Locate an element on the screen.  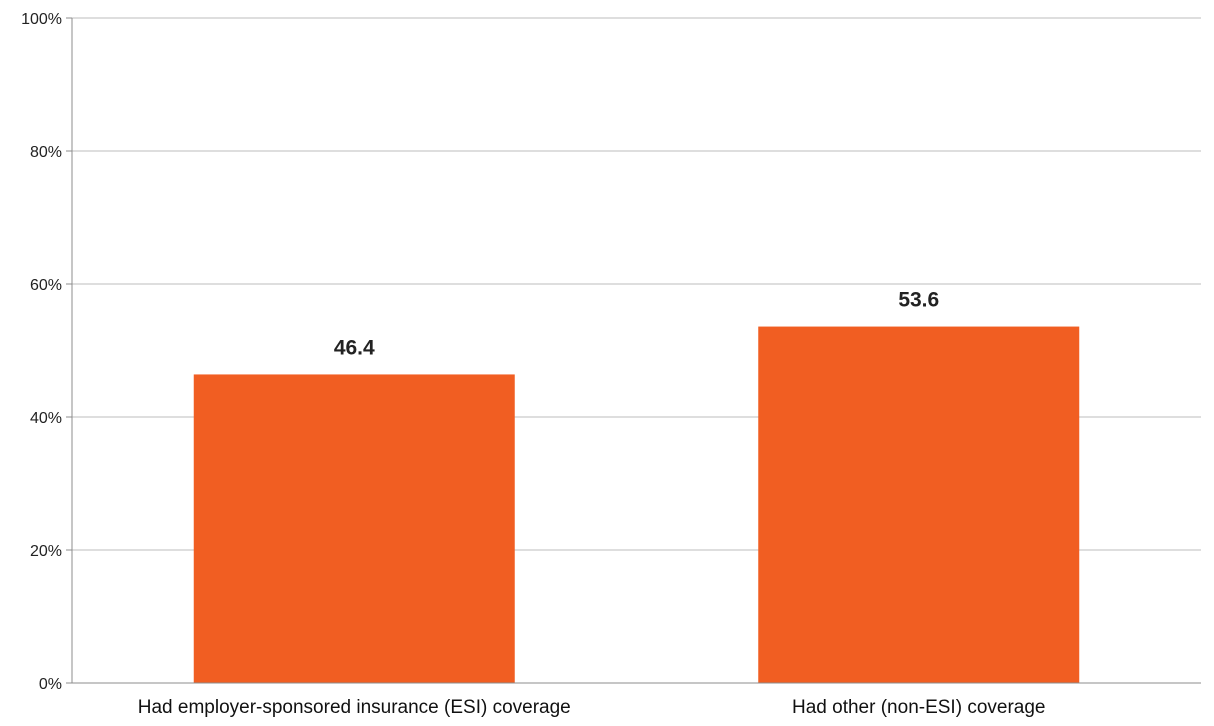
y-tick-label: 40% is located at coordinates (46, 418).